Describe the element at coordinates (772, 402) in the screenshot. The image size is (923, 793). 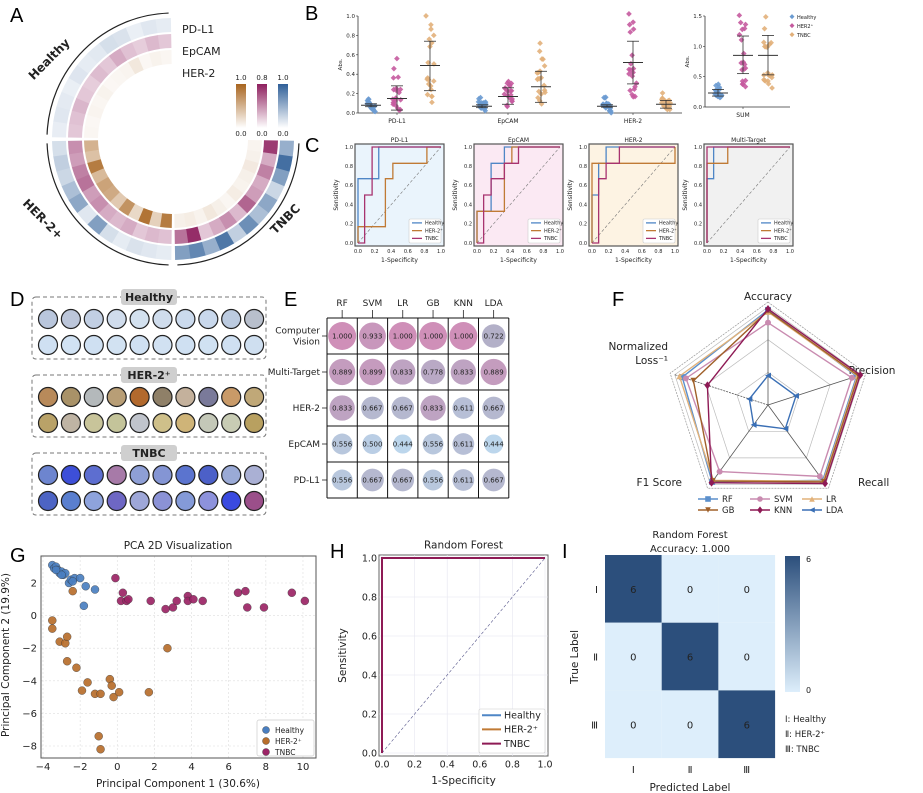
I see `radar-series-lda` at that location.